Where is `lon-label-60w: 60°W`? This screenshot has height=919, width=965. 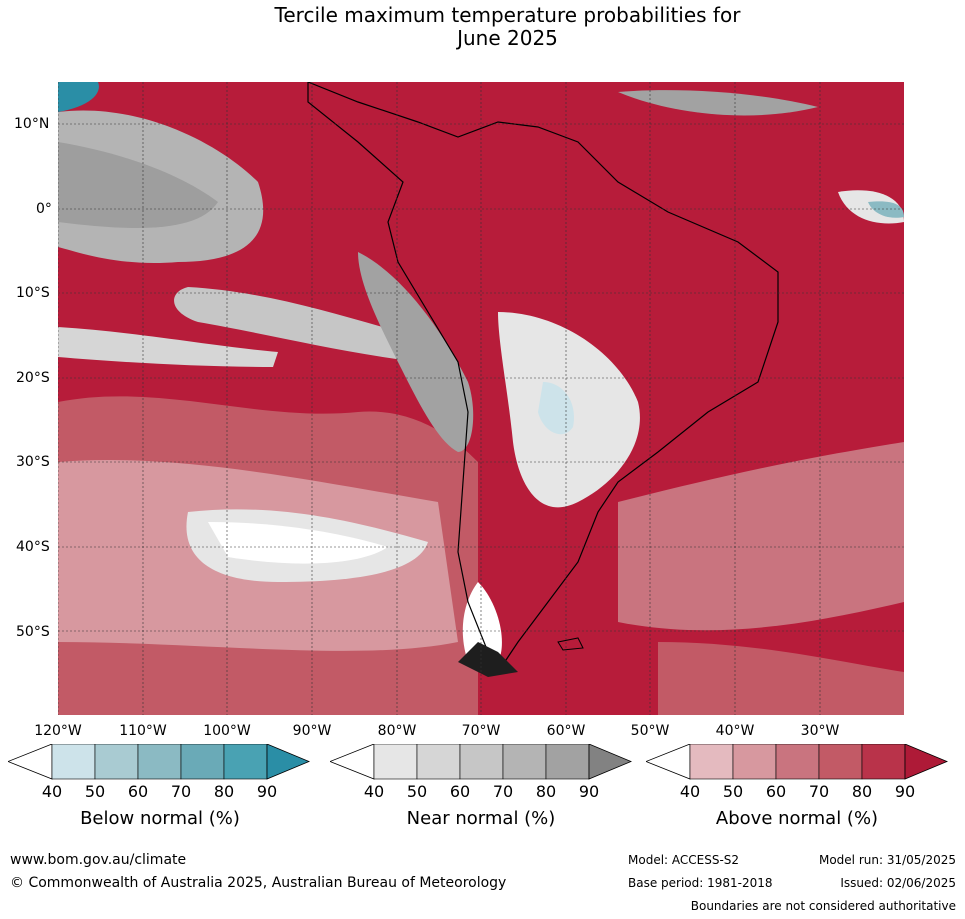
lon-label-60w: 60°W is located at coordinates (566, 731).